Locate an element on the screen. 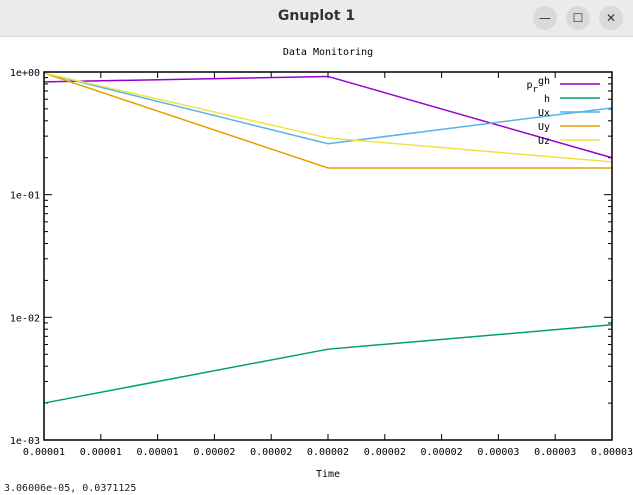  minimize-button: — is located at coordinates (545, 18).